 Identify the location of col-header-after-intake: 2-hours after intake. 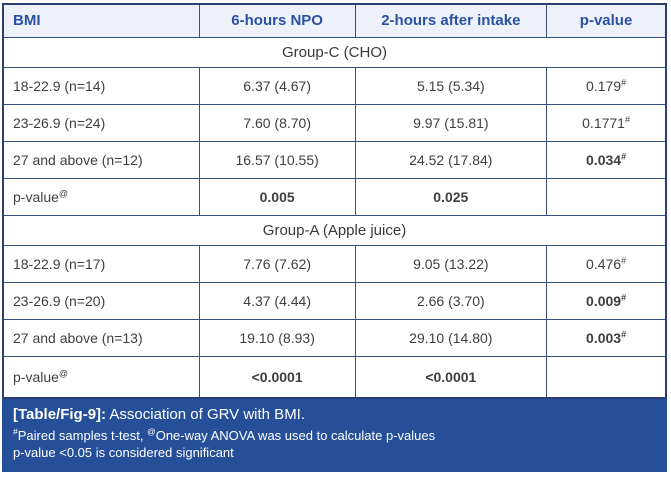
(451, 20).